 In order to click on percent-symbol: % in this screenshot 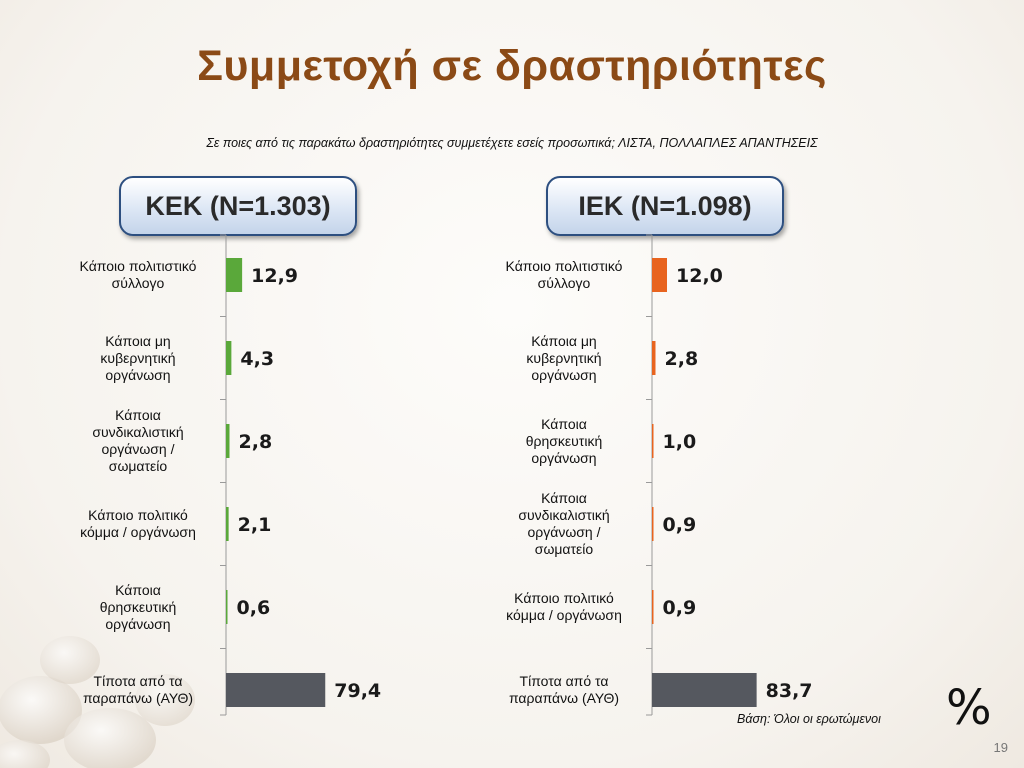, I will do `click(969, 708)`.